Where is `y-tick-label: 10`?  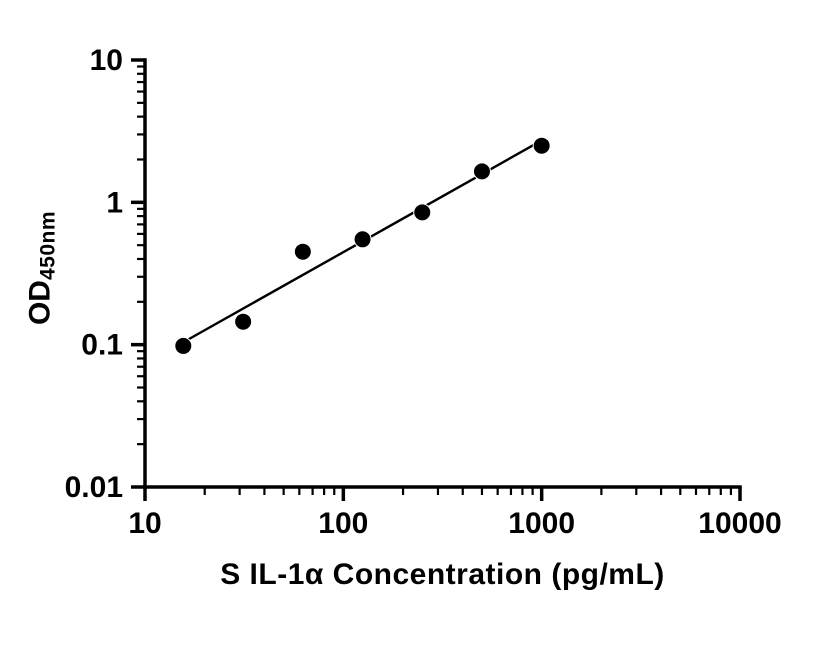 y-tick-label: 10 is located at coordinates (106, 60).